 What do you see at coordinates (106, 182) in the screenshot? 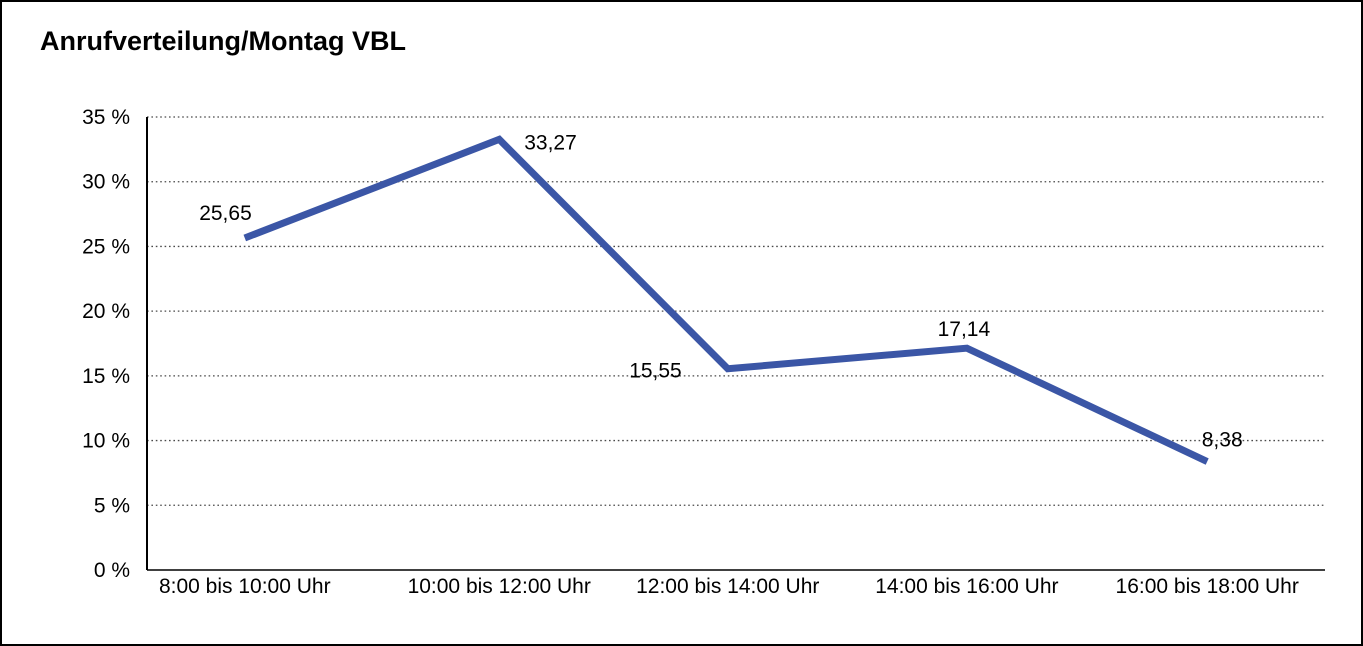
I see `y-tick-label: 30 %` at bounding box center [106, 182].